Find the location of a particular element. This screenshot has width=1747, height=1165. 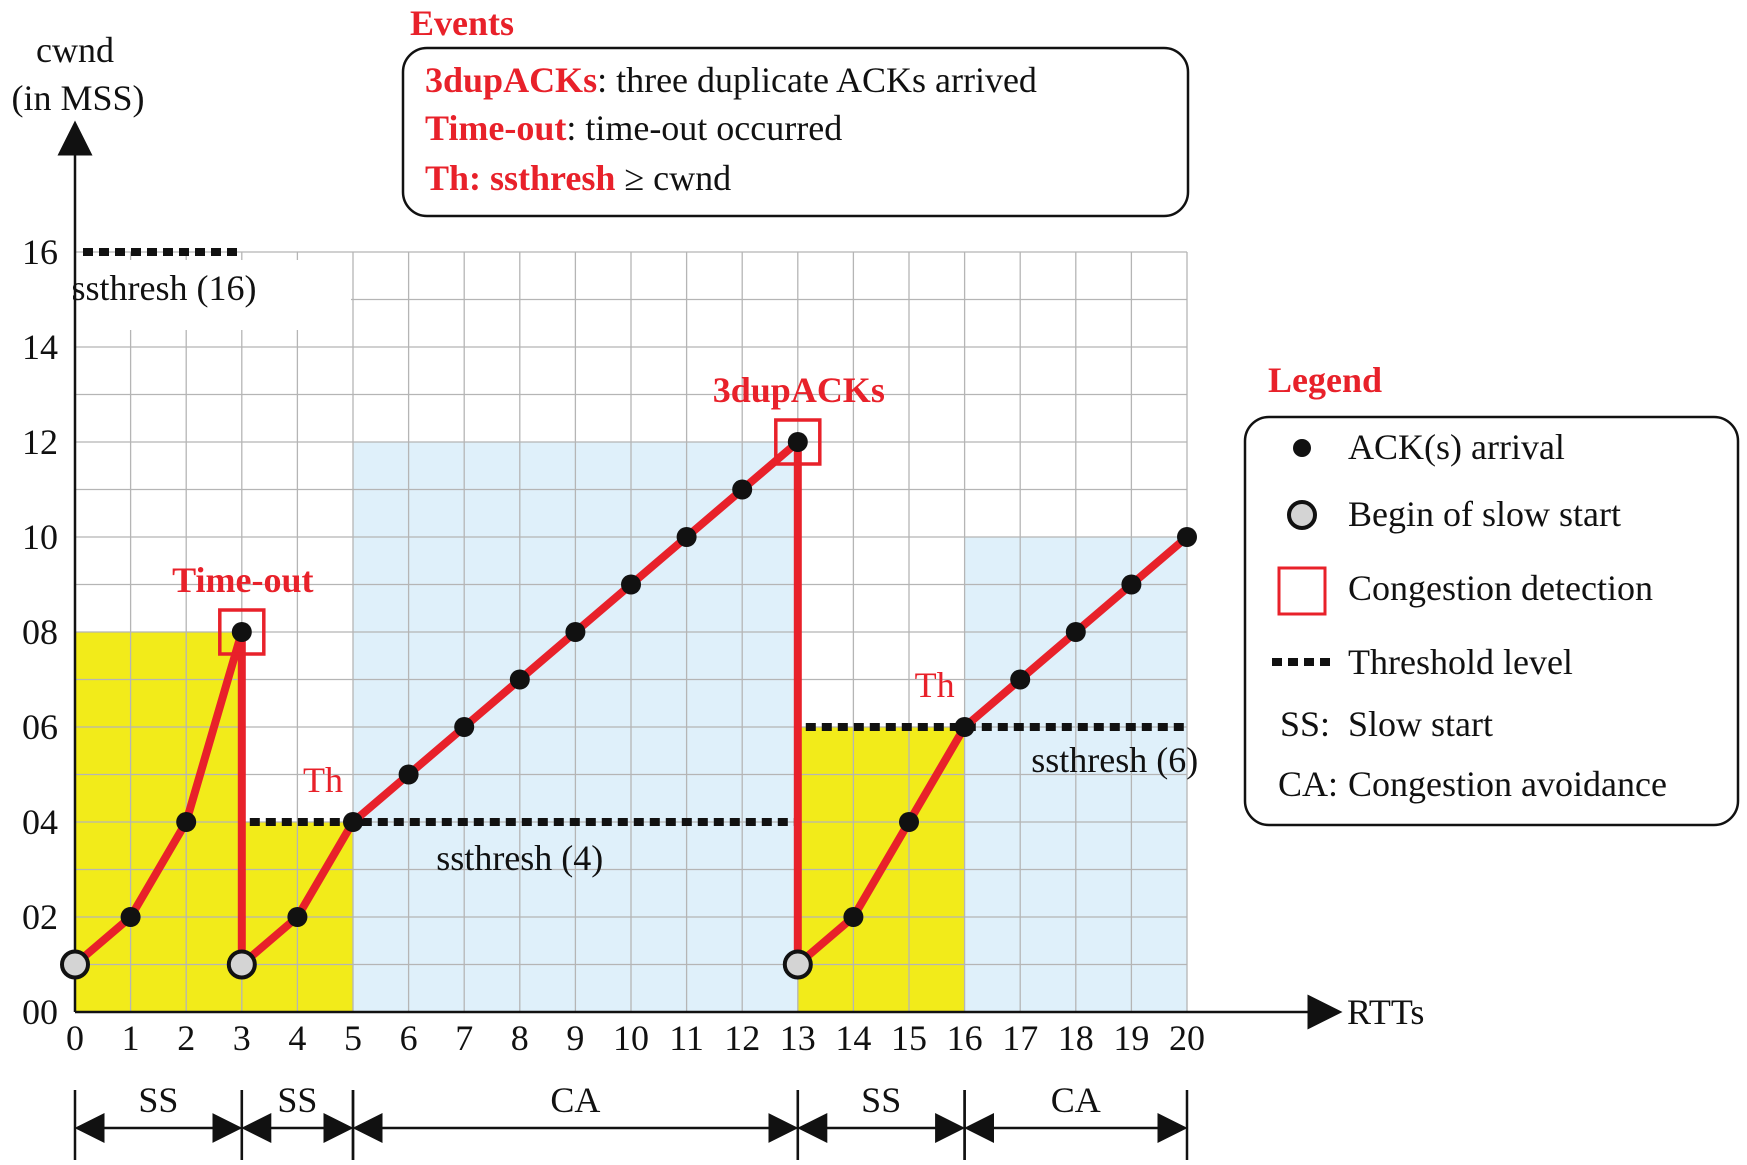

legend-ca-label: Congestion avoidance is located at coordinates (1507, 784).